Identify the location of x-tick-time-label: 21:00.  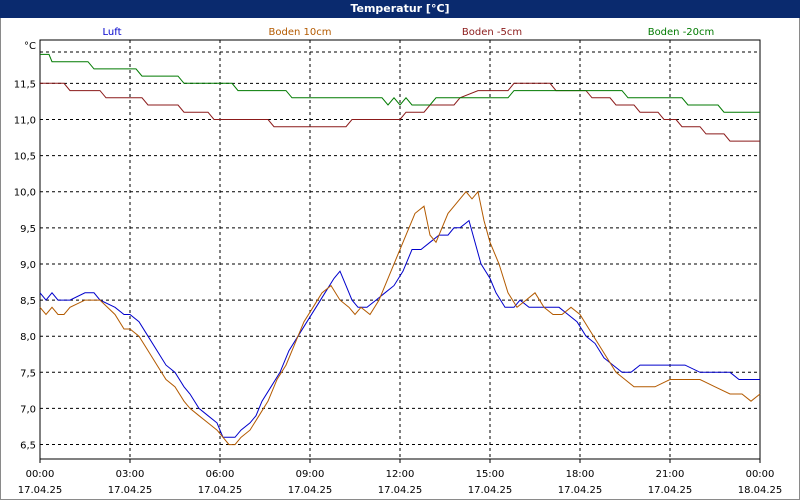
(670, 474).